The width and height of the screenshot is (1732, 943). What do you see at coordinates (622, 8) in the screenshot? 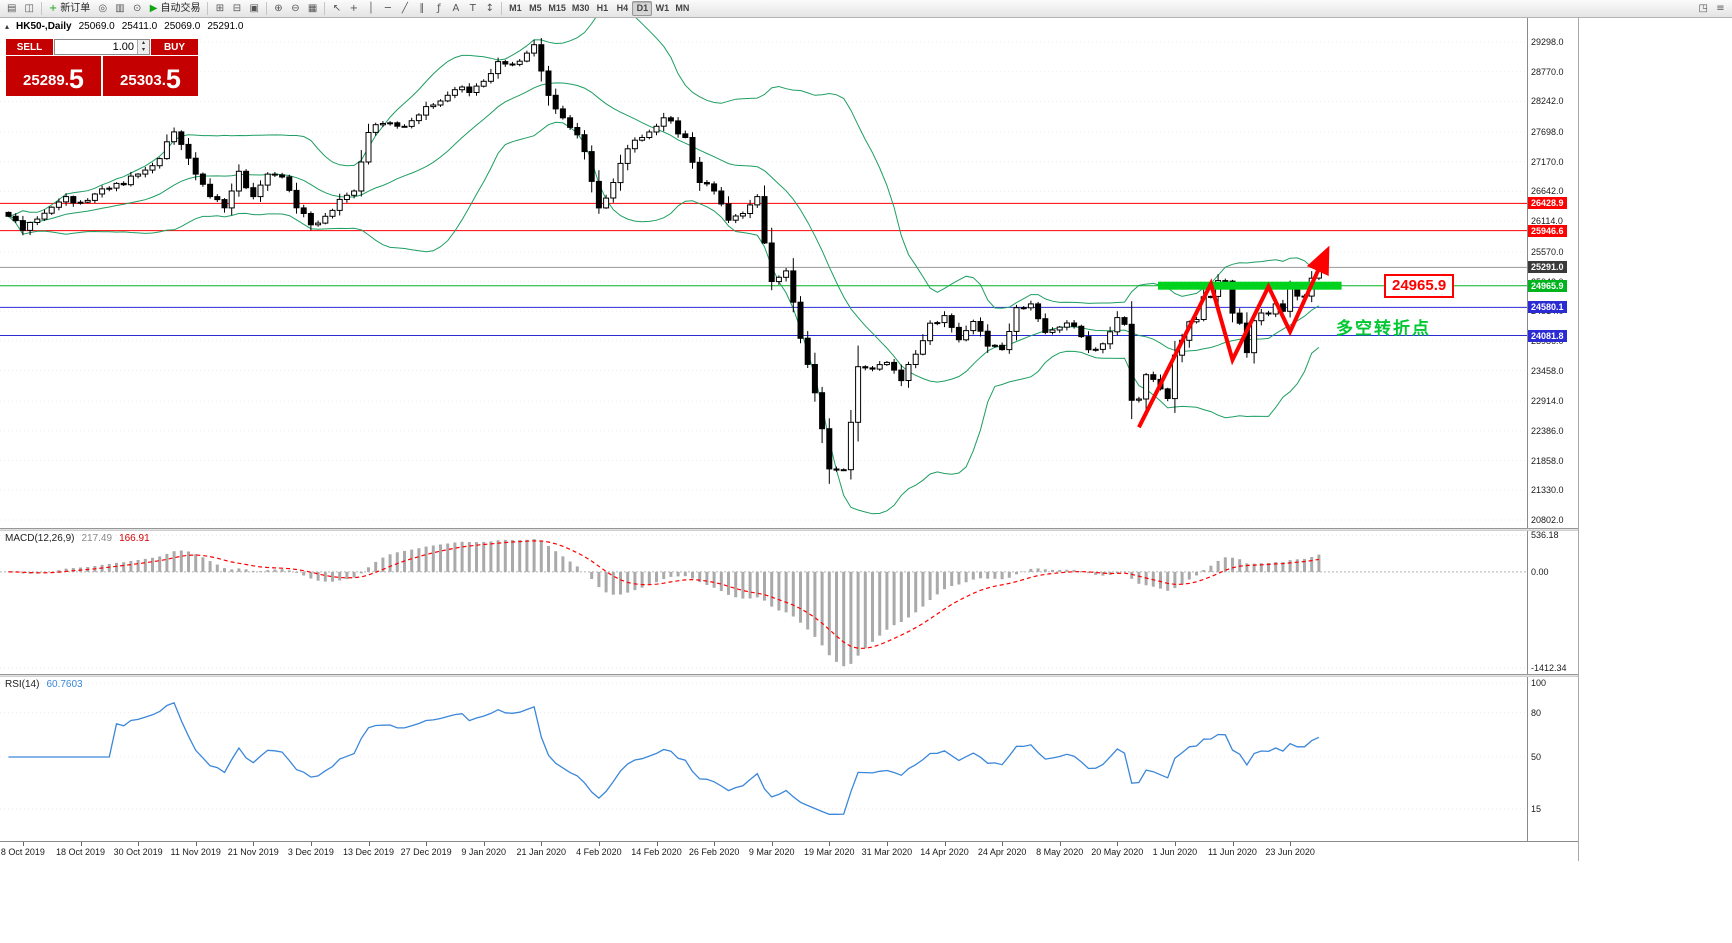
I see `timeframe-H4: H4` at bounding box center [622, 8].